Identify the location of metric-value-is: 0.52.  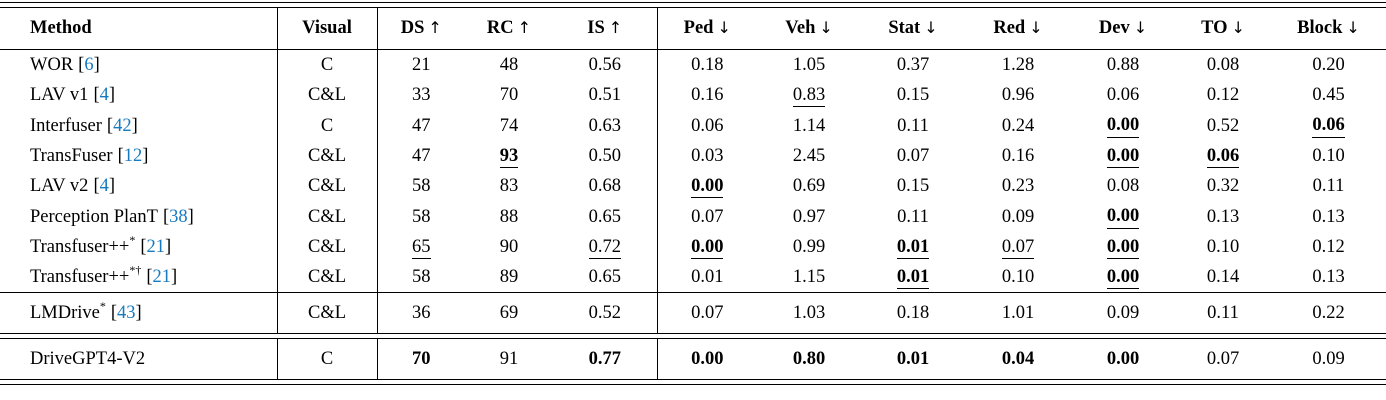
(604, 313).